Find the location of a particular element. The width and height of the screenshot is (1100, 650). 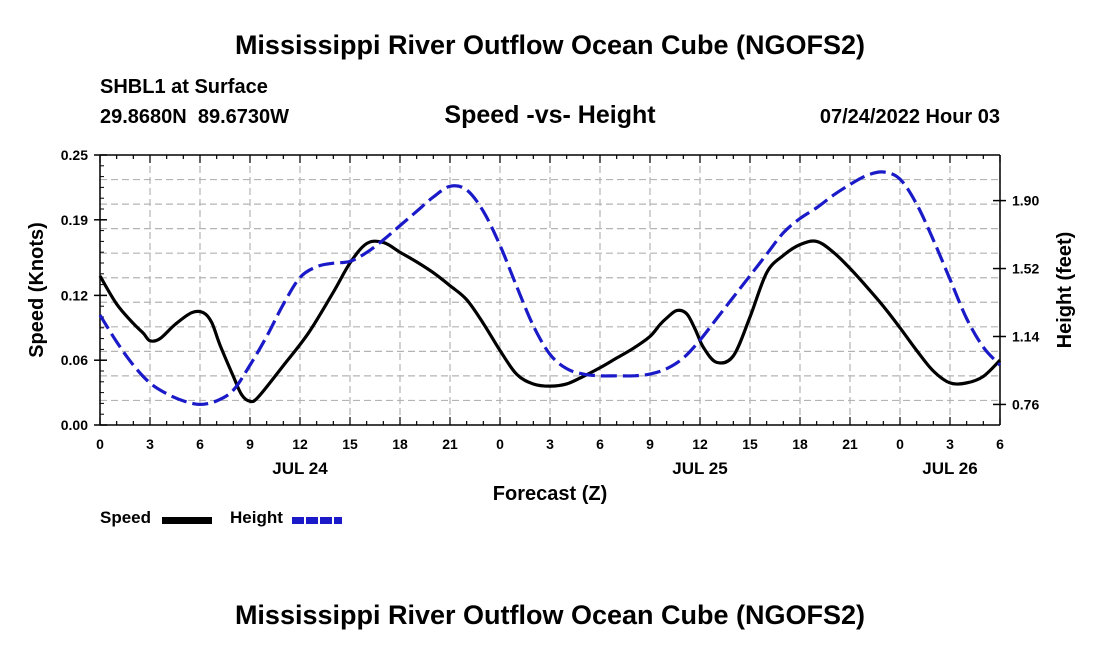

y2-tick-label: 1.90 is located at coordinates (1025, 201).